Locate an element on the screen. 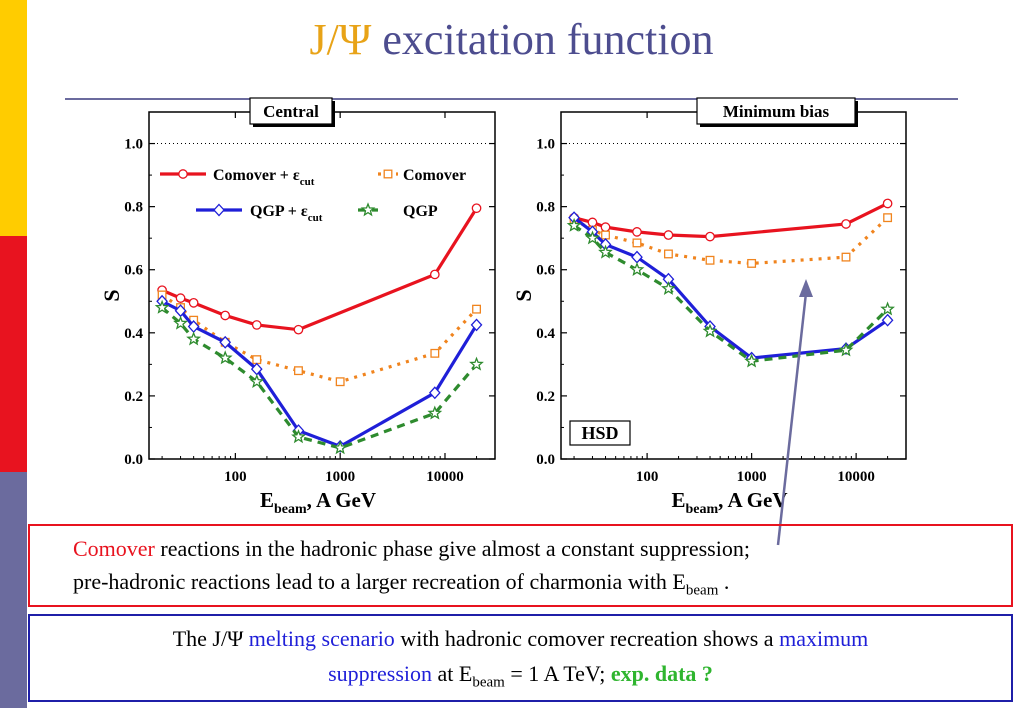 The height and width of the screenshot is (708, 1023). legend-label: Comover + εcut is located at coordinates (264, 177).